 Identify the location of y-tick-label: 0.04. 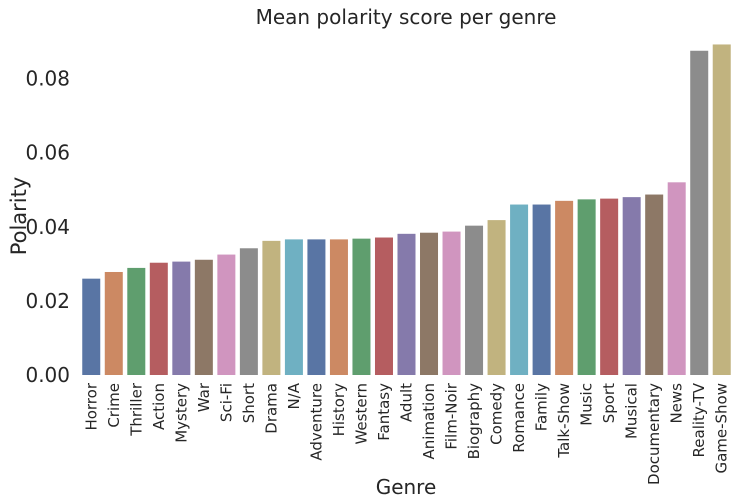
(47, 227).